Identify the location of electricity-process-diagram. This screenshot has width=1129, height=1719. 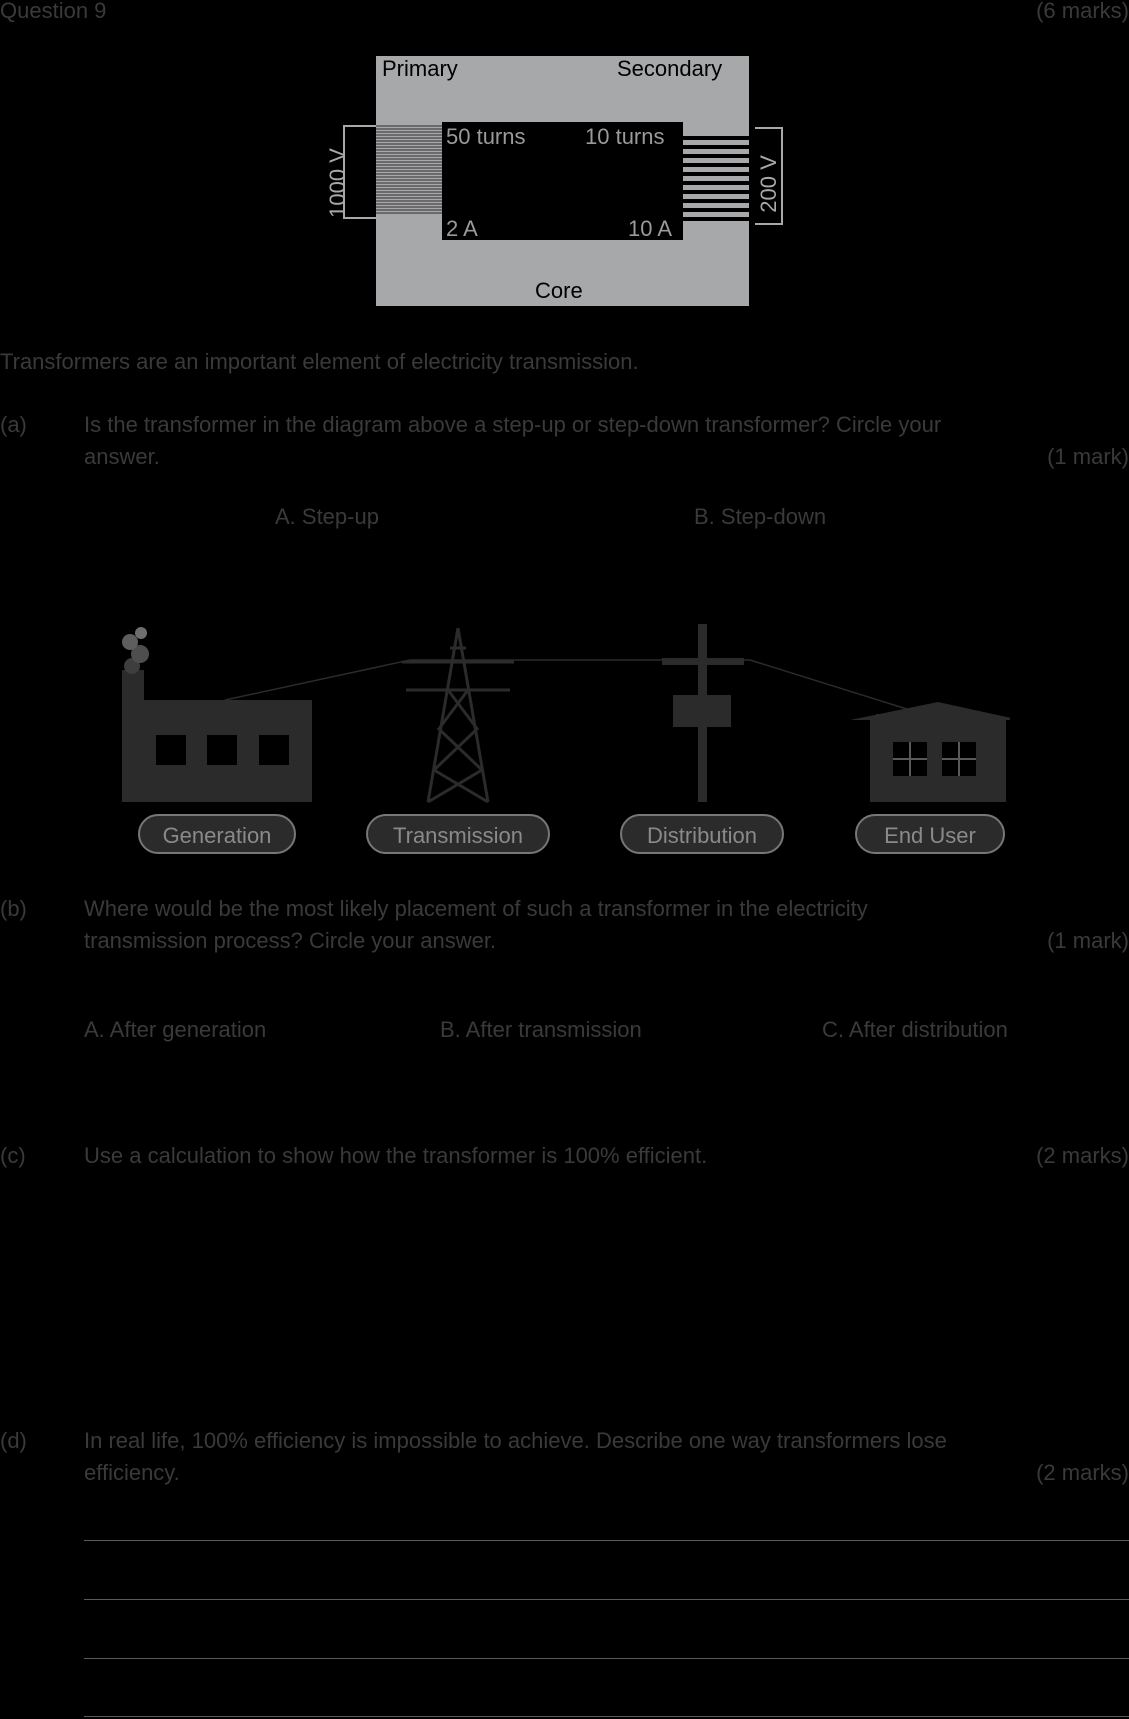
(566, 739).